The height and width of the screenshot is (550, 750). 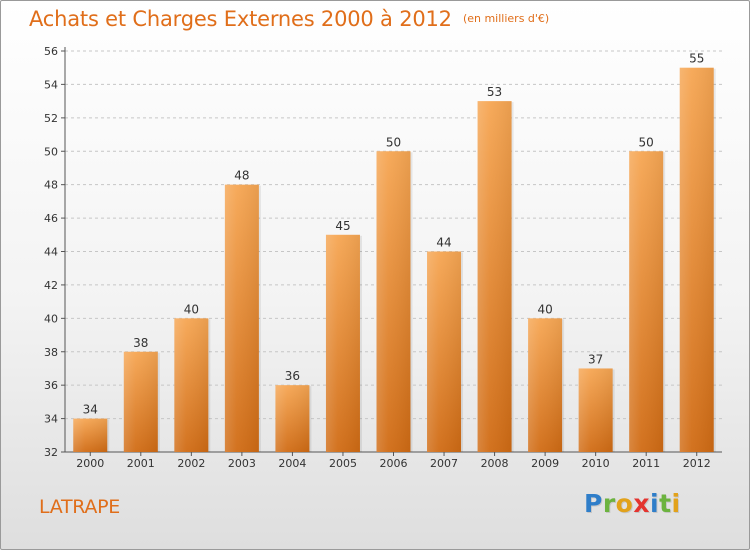 What do you see at coordinates (545, 463) in the screenshot?
I see `x-tick-label: 2009` at bounding box center [545, 463].